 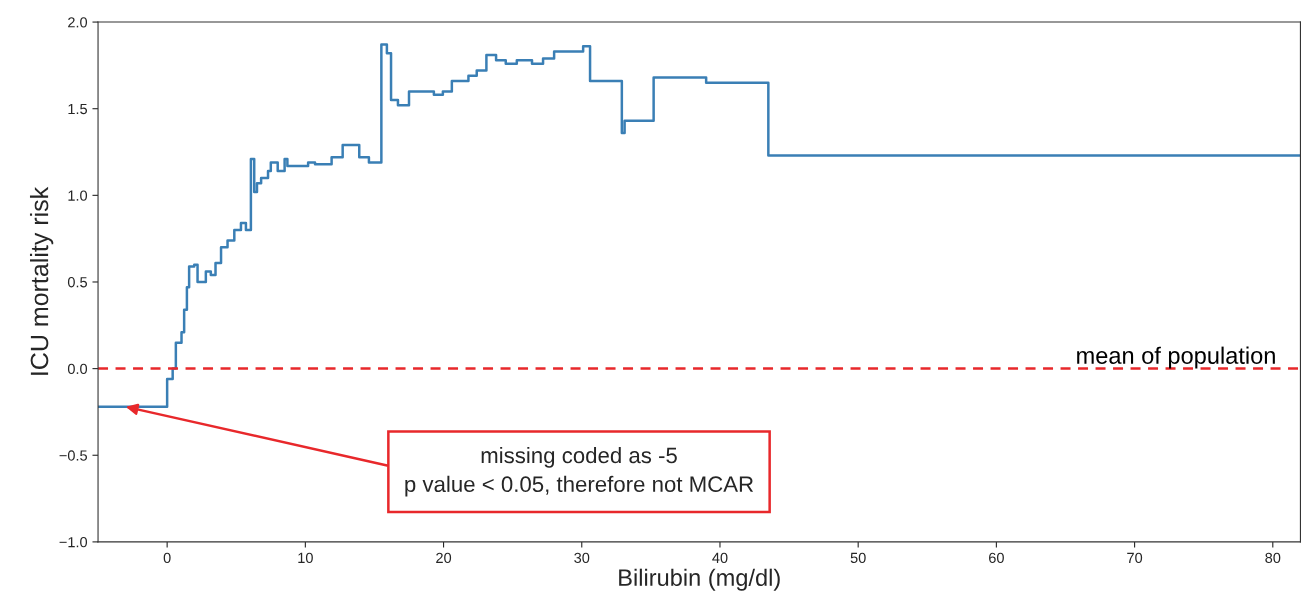 What do you see at coordinates (699, 579) in the screenshot?
I see `x-axis-title: Bilirubin (mg/dl)` at bounding box center [699, 579].